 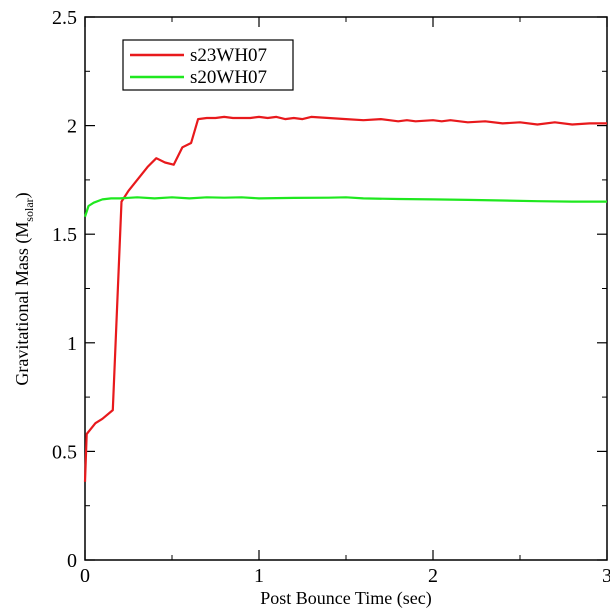 I want to click on x-tick-label: 1, so click(x=259, y=576).